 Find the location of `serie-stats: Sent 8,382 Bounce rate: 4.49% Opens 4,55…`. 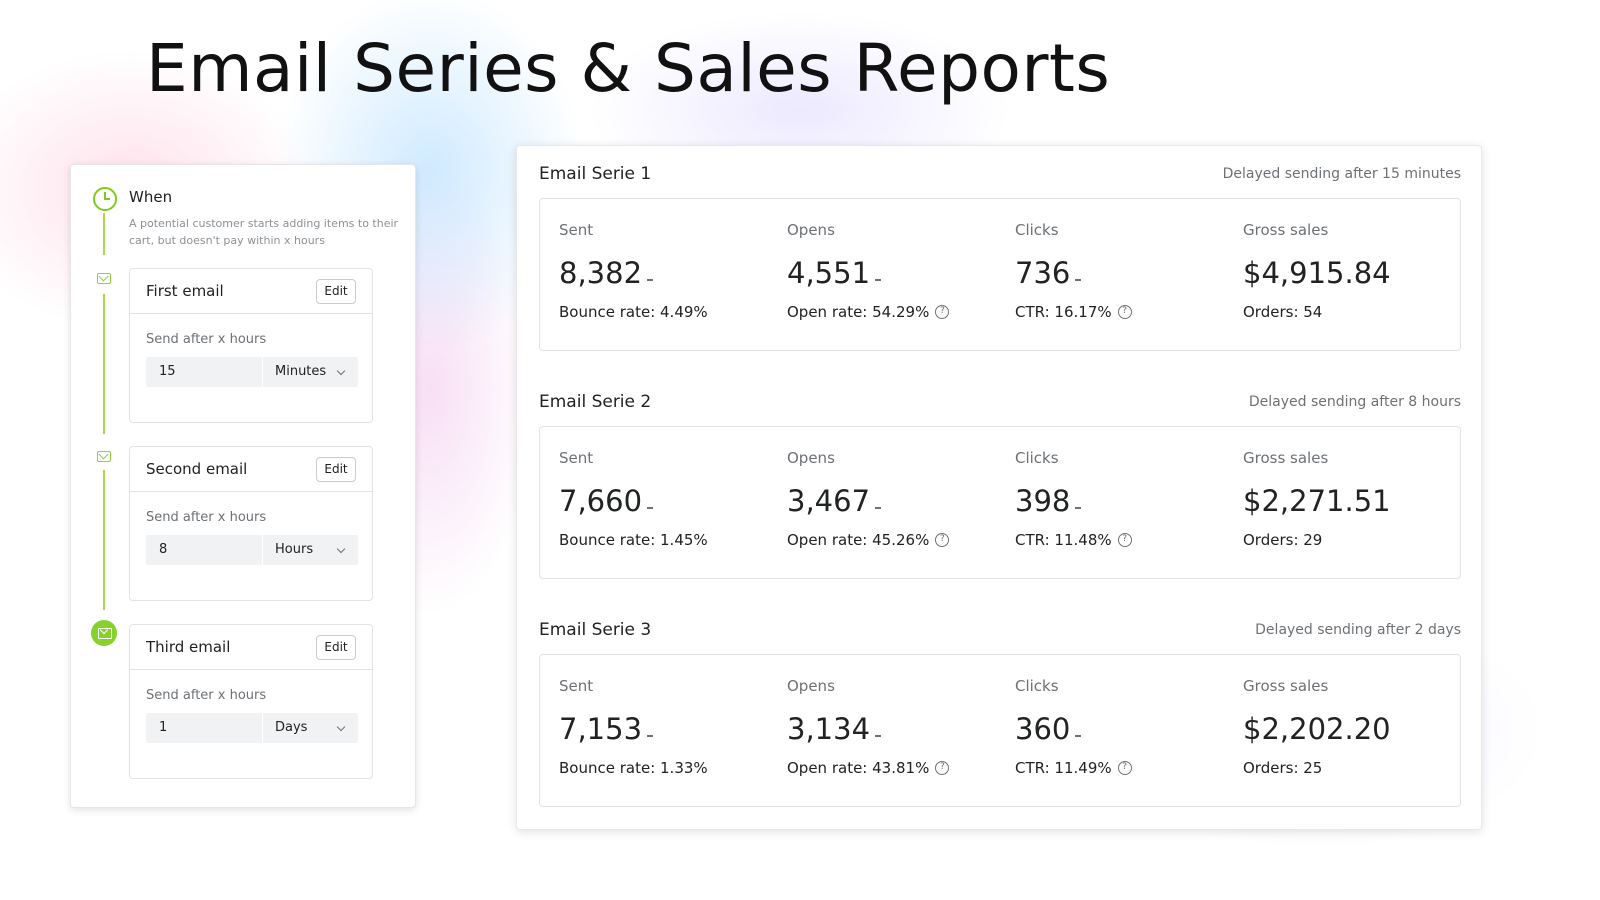

serie-stats: Sent 8,382 Bounce rate: 4.49% Opens 4,55… is located at coordinates (1000, 274).